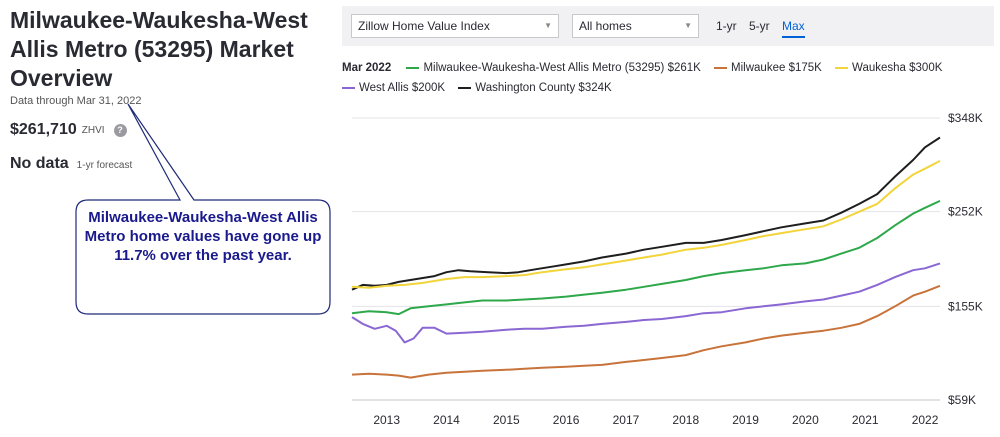 Image resolution: width=1000 pixels, height=437 pixels. I want to click on x-tick-label: 2019, so click(745, 420).